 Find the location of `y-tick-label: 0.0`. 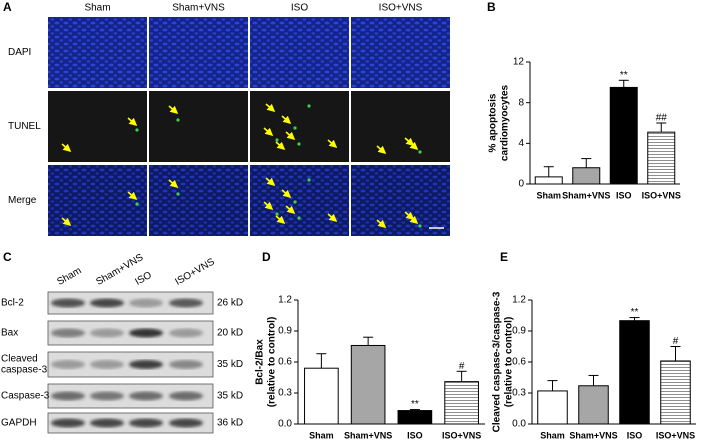

y-tick-label: 0.0 is located at coordinates (285, 424).